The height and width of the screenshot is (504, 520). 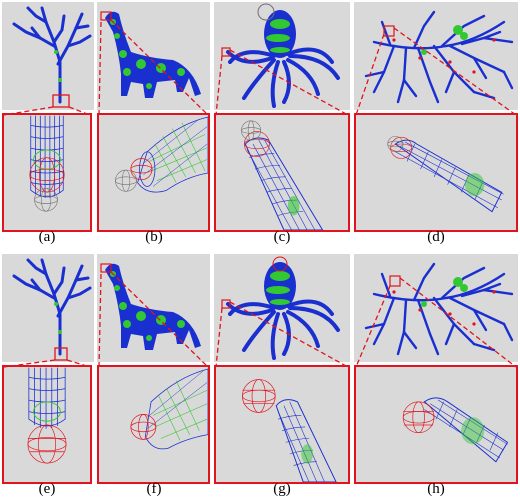 I want to click on caption-b: (b), so click(x=154, y=237).